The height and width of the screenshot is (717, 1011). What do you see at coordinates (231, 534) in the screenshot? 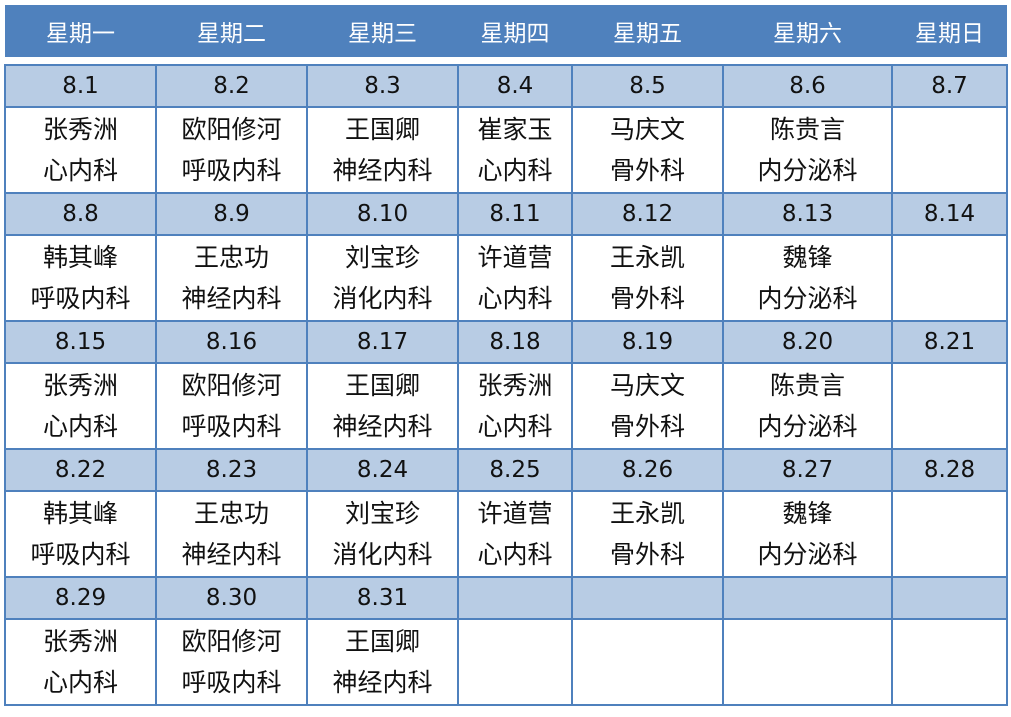
I see `duty-cell: 王忠功 神经内科` at bounding box center [231, 534].